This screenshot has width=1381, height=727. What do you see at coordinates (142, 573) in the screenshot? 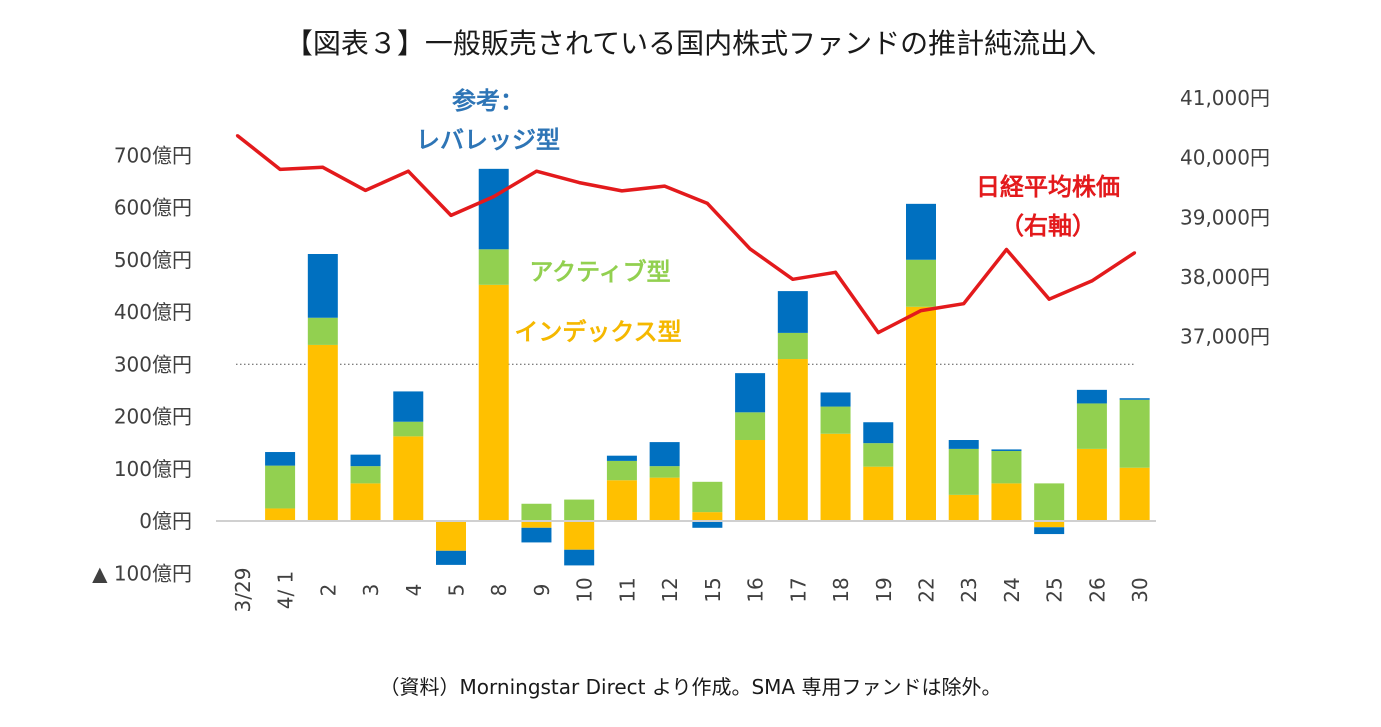
I see `y-left-tick-8: ▲ 100億円` at bounding box center [142, 573].